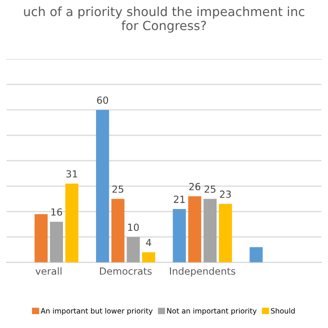 The image size is (328, 328). I want to click on data-label: 23, so click(225, 194).